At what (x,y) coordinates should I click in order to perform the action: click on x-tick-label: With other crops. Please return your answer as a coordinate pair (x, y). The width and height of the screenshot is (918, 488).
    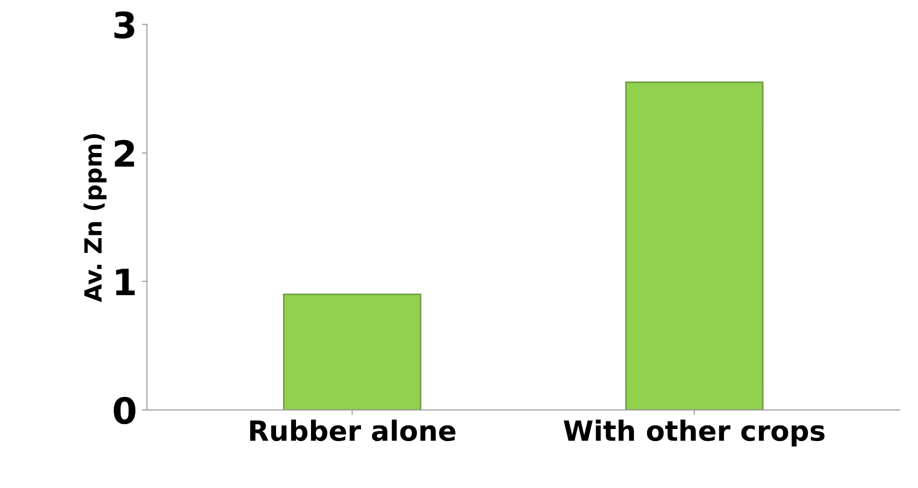
    Looking at the image, I should click on (694, 433).